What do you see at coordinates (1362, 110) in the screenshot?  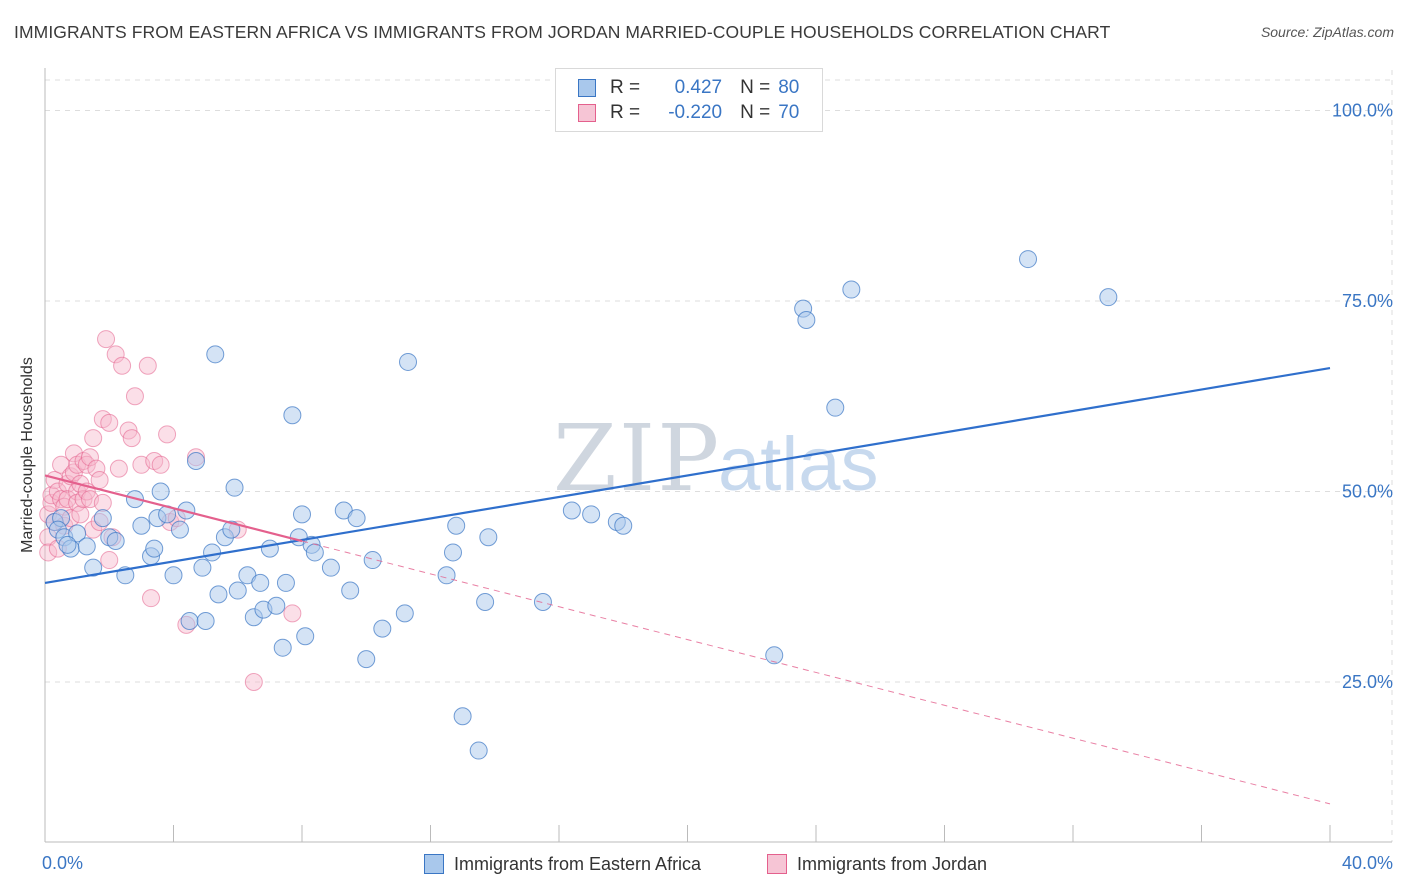 I see `y-tick-label: 100.0%` at bounding box center [1362, 110].